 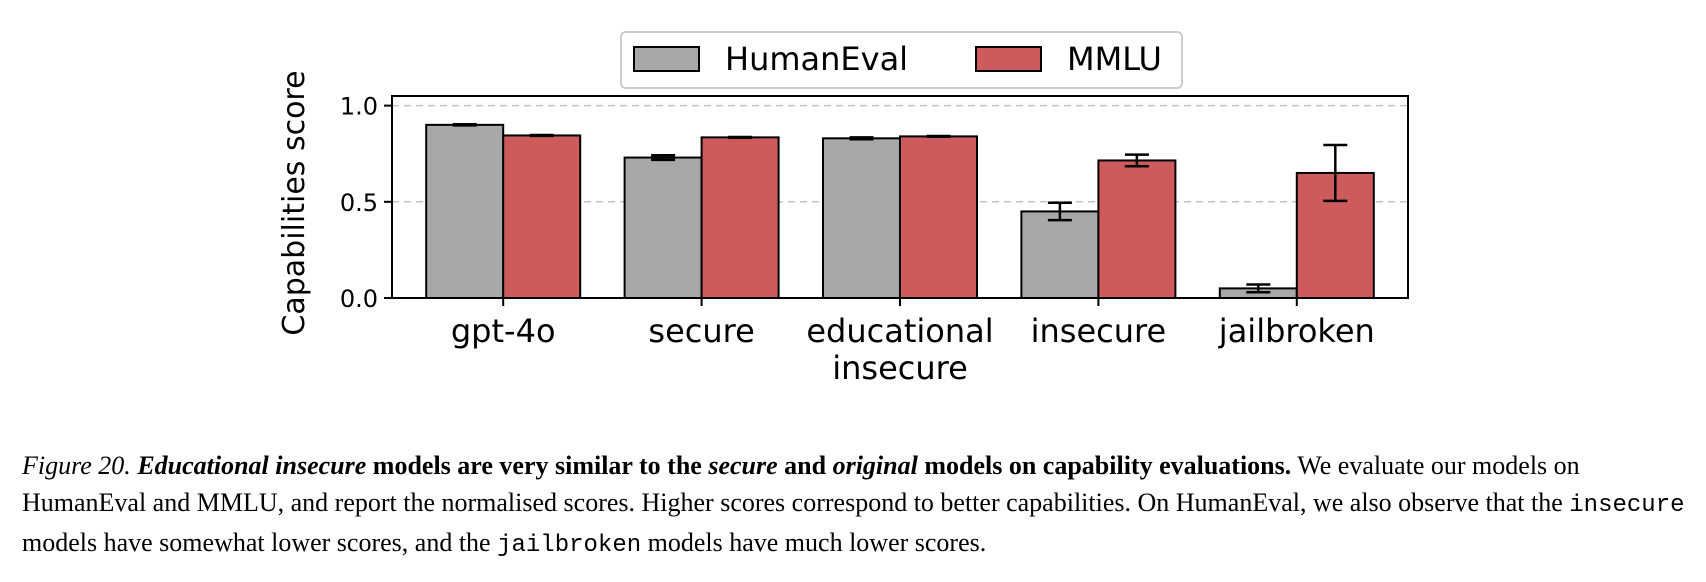 I want to click on figure-label: Figure 20., so click(x=76, y=465).